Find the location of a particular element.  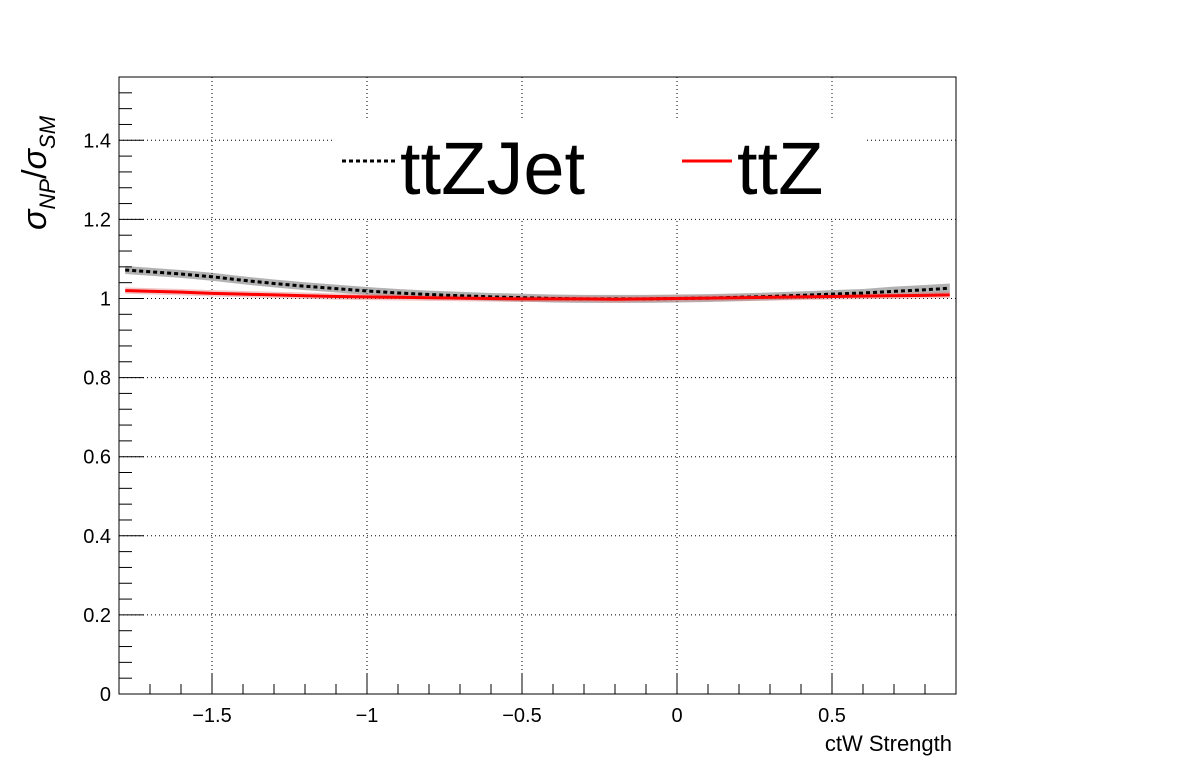

y-axis-sigma-den: σ is located at coordinates (35, 158).